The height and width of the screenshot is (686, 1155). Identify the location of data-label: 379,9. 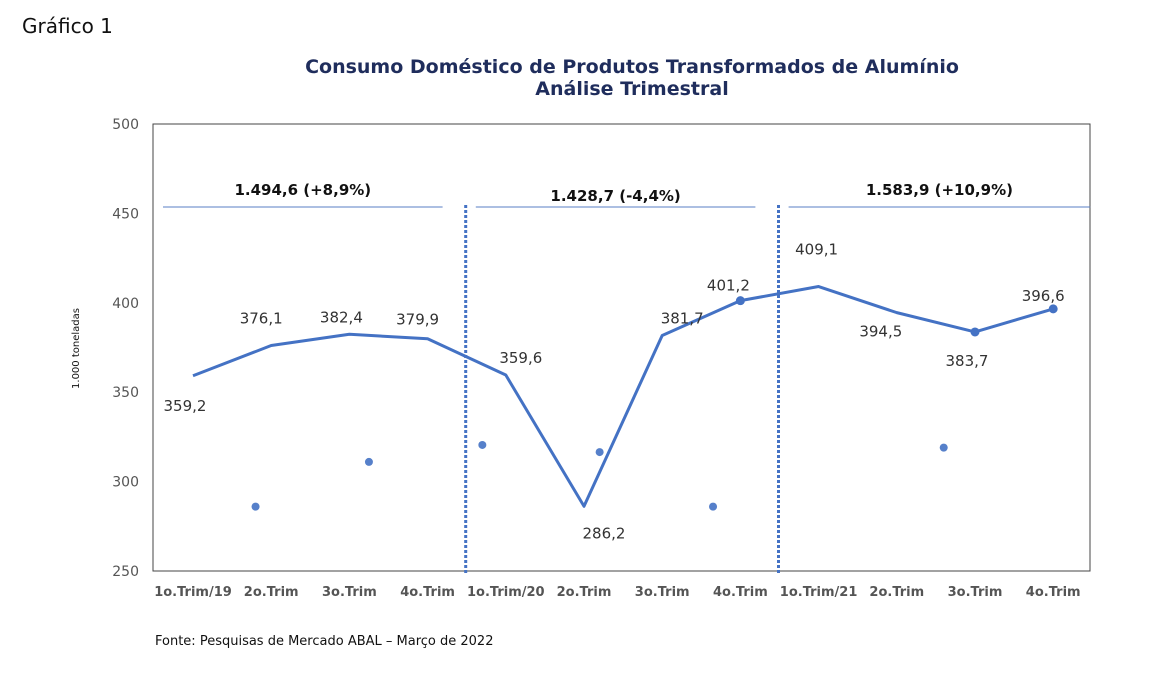
(417, 320).